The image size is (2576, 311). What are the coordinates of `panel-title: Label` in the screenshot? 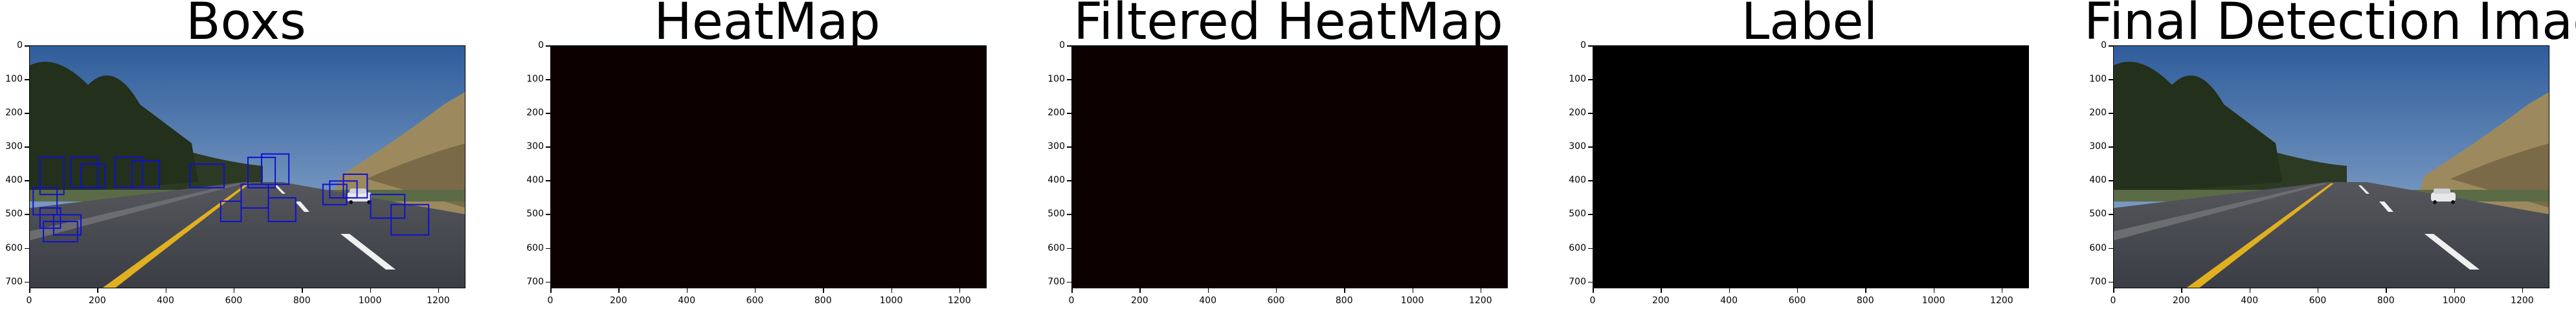 It's located at (1809, 25).